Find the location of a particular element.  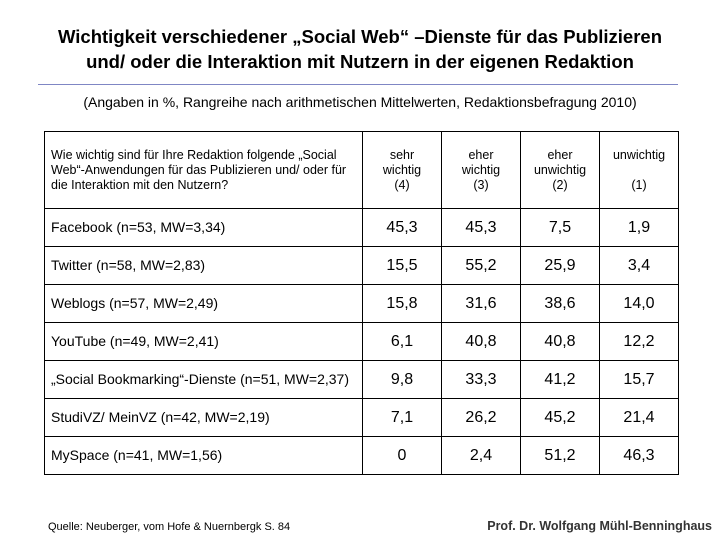

cell-value: 7,5 is located at coordinates (560, 227).